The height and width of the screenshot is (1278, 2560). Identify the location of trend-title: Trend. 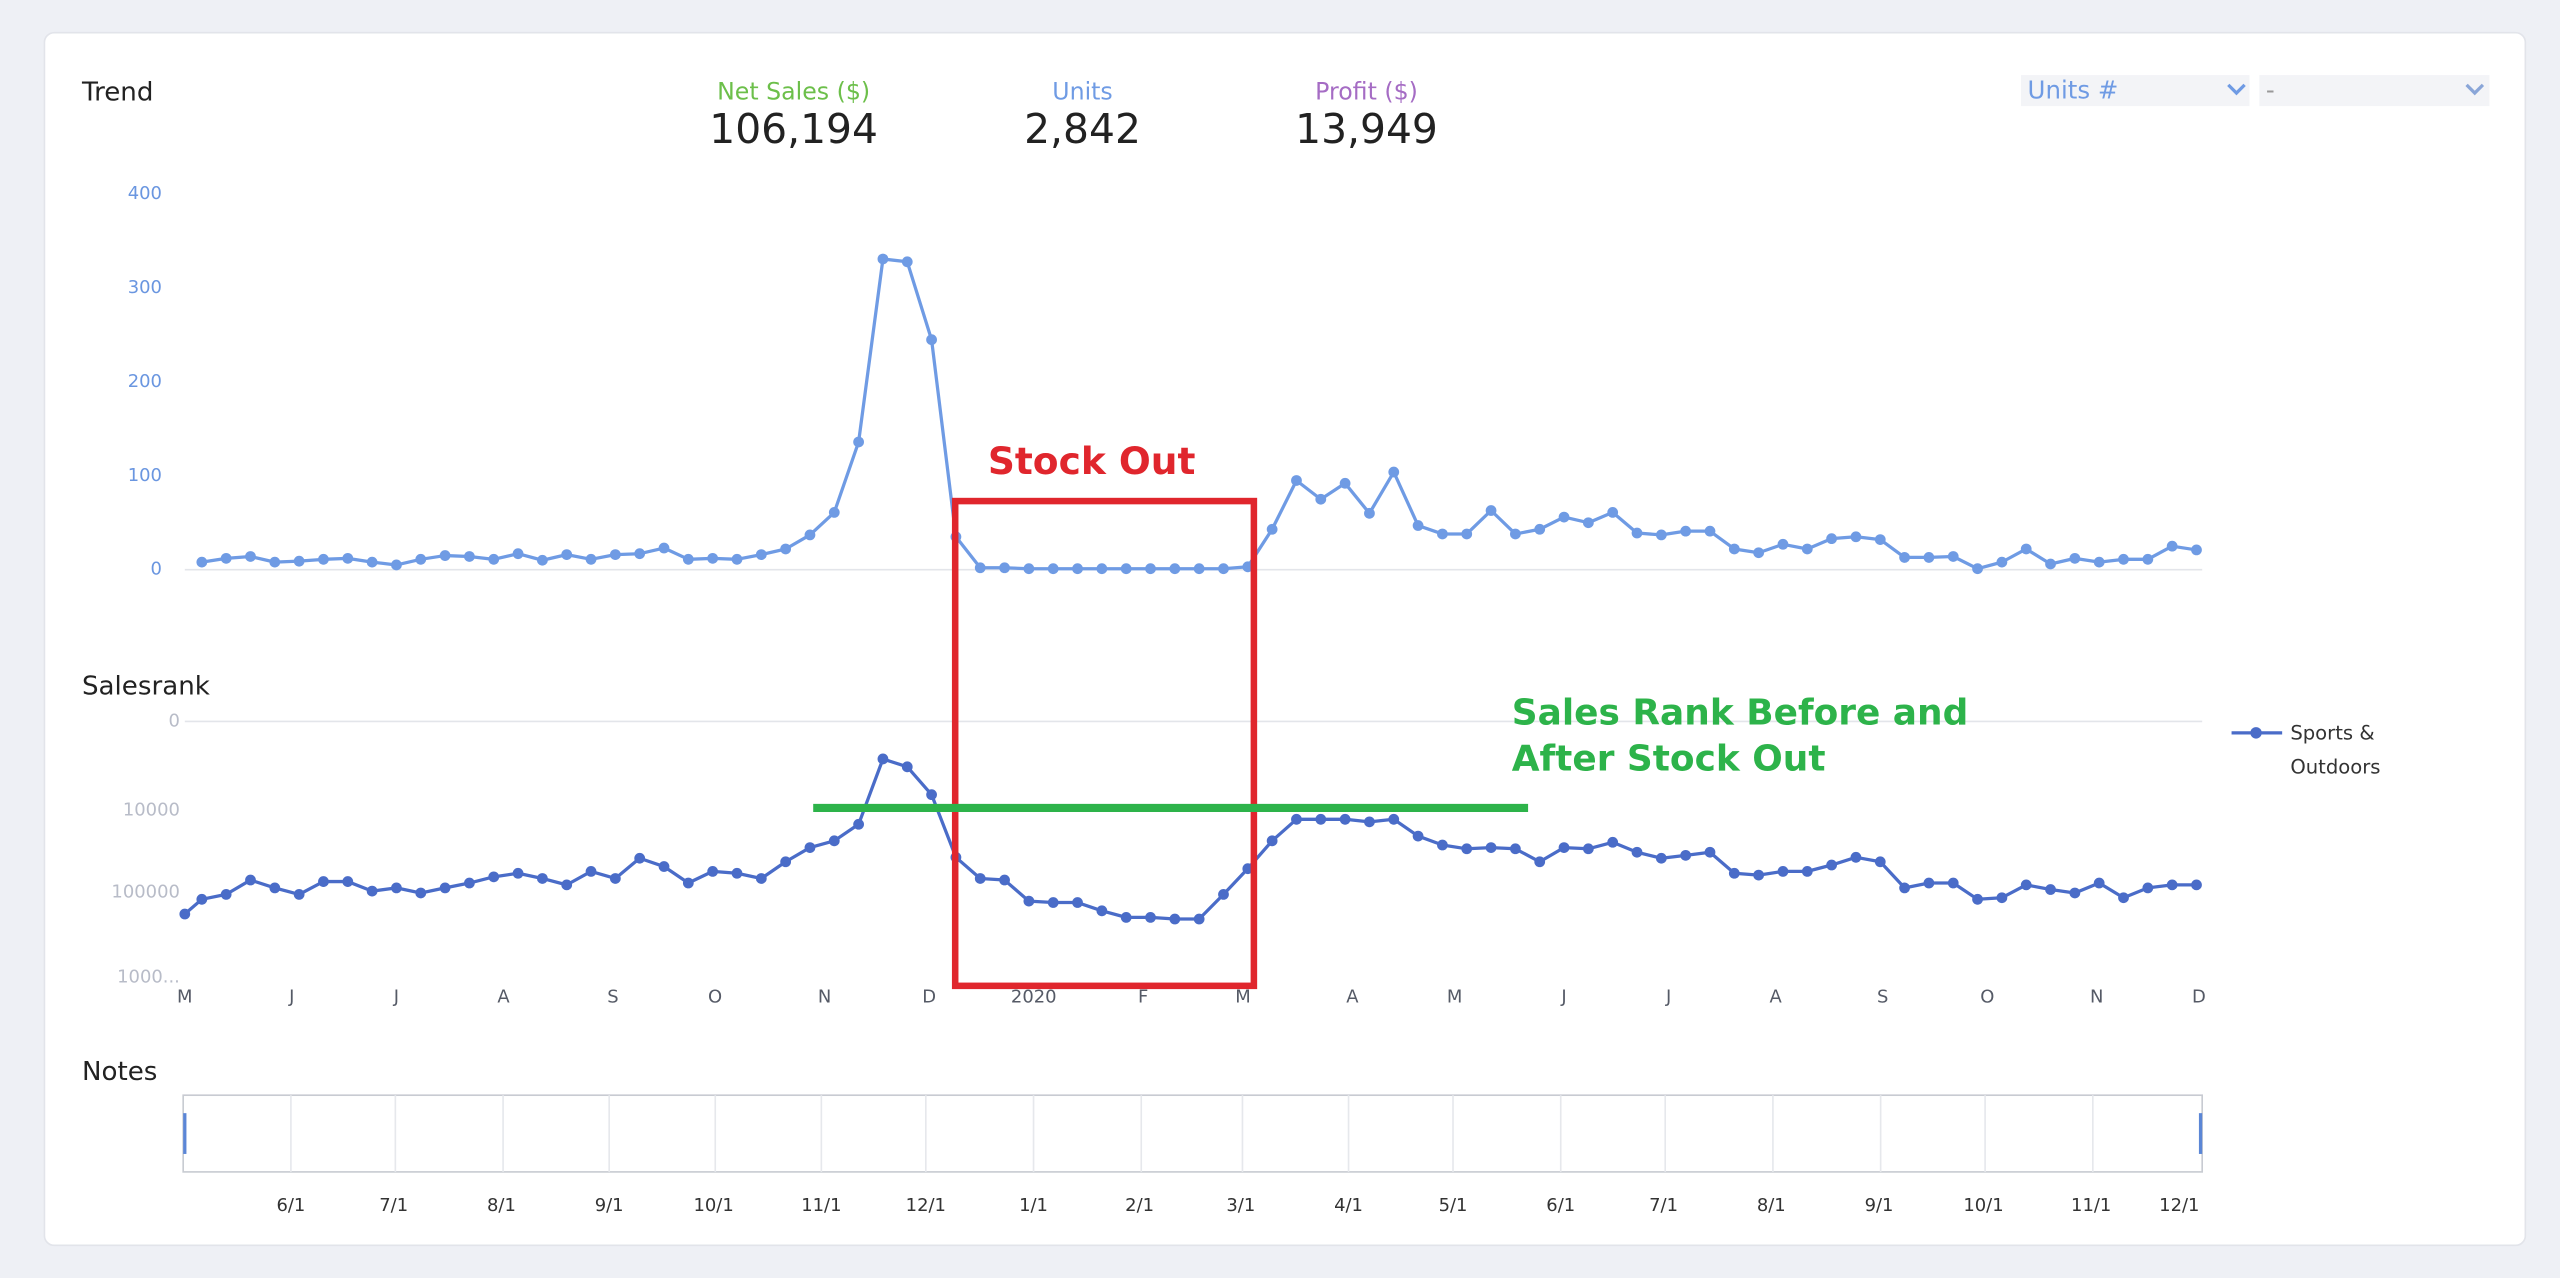
(117, 93).